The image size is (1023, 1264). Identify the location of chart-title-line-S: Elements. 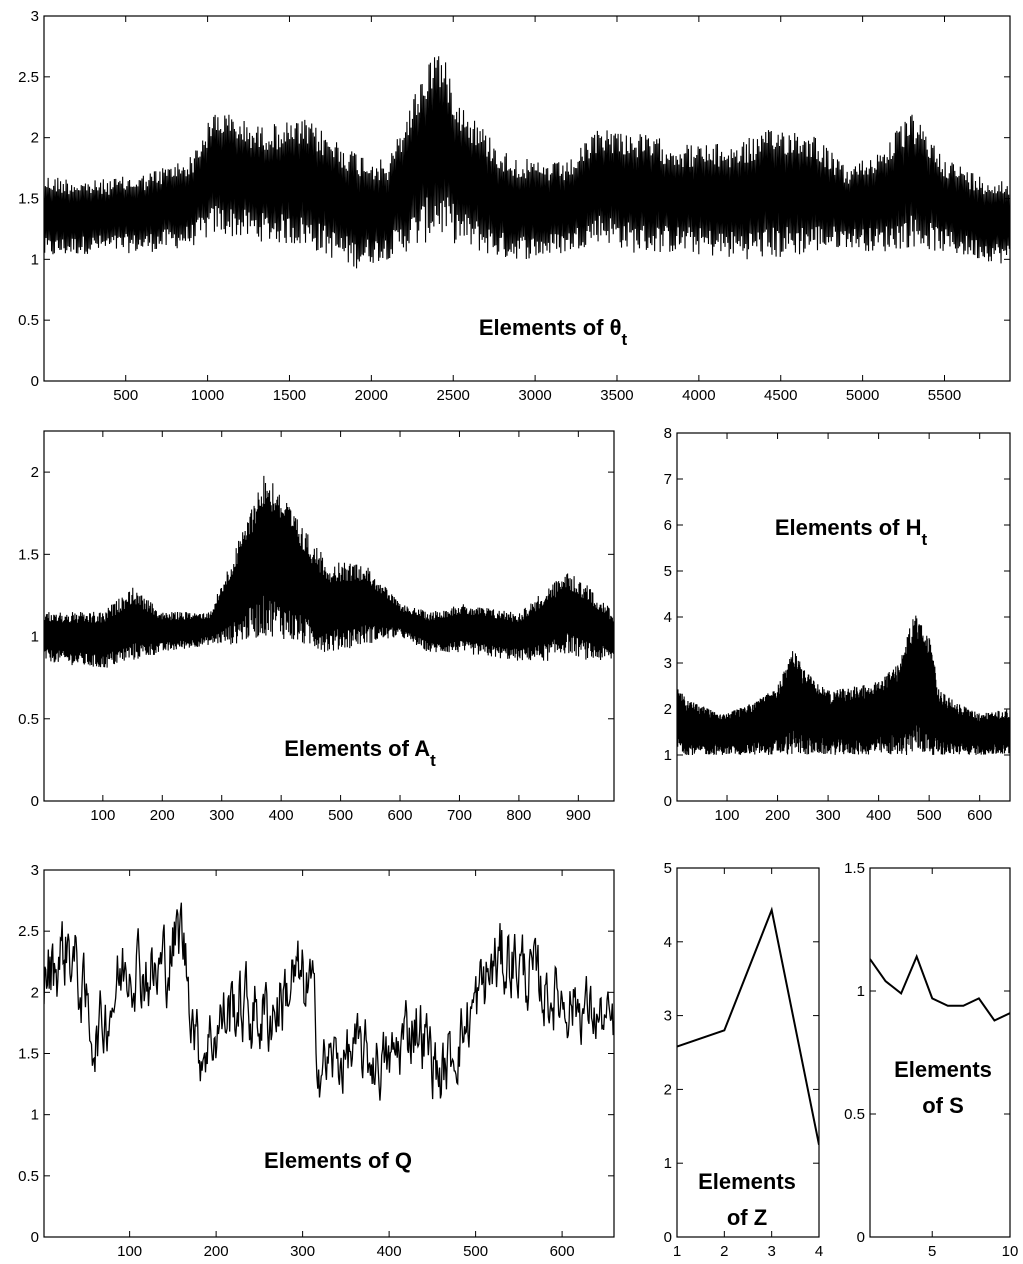
(943, 1069).